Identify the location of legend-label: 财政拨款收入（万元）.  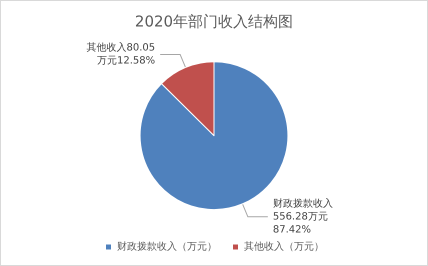
(167, 246).